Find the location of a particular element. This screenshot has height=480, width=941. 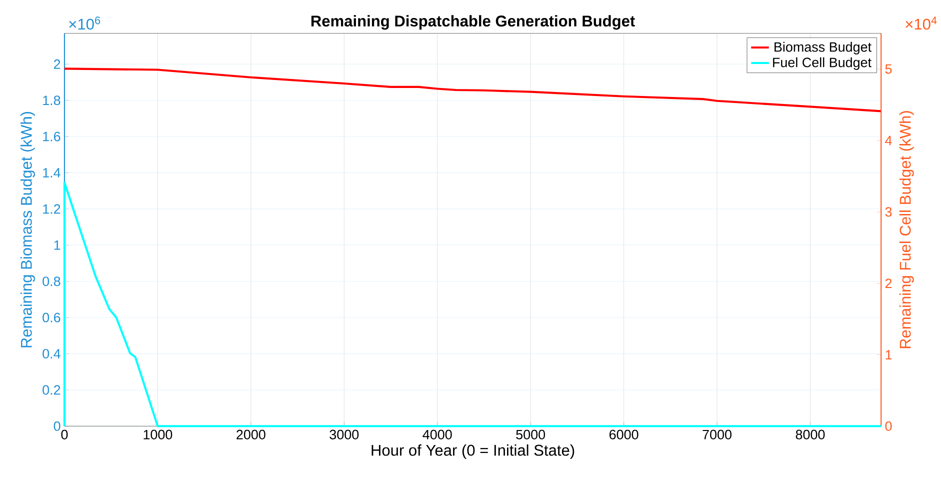

x-tick-label: 2000 is located at coordinates (251, 435).